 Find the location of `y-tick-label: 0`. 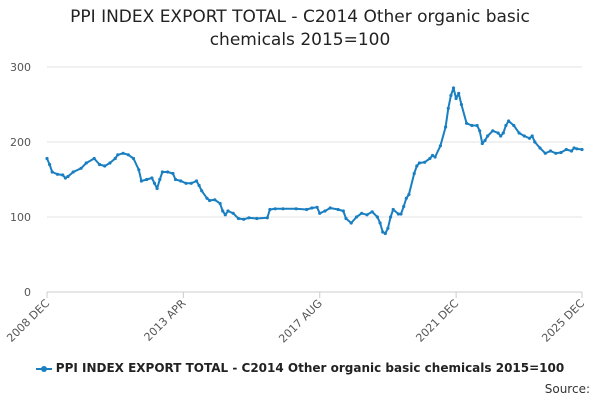

y-tick-label: 0 is located at coordinates (27, 292).